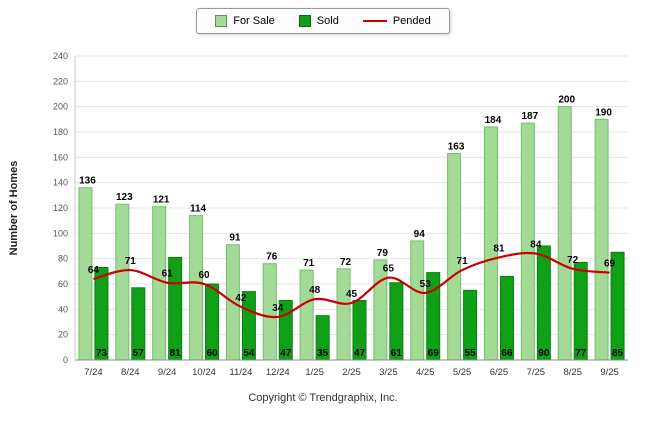 The width and height of the screenshot is (646, 434). What do you see at coordinates (411, 21) in the screenshot?
I see `legend-label-pended: Pended` at bounding box center [411, 21].